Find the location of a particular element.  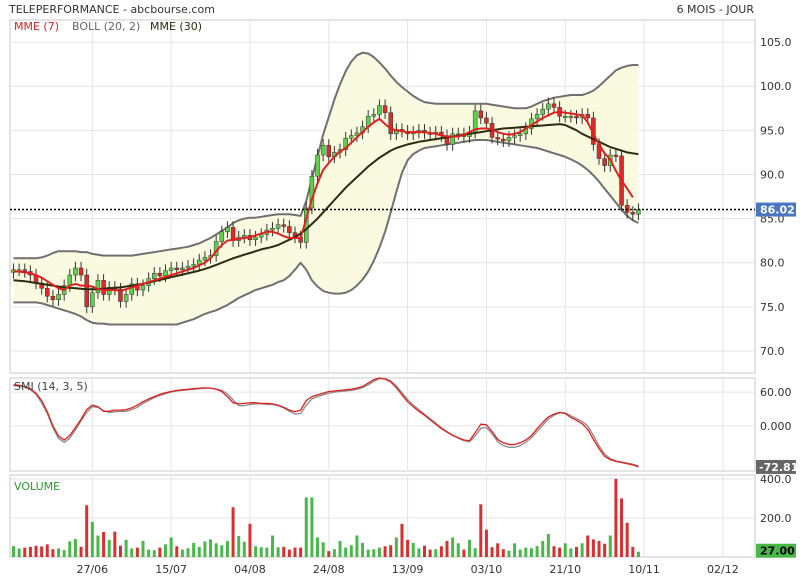

legend-mme7: MME (7) is located at coordinates (37, 26).